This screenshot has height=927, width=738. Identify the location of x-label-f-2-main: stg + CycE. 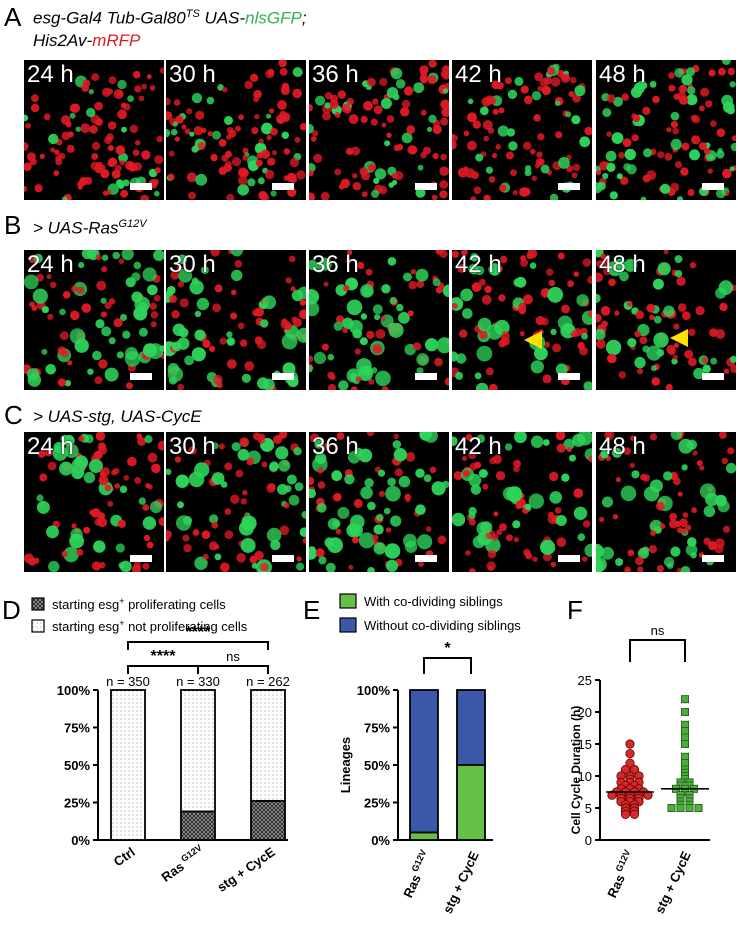
(673, 882).